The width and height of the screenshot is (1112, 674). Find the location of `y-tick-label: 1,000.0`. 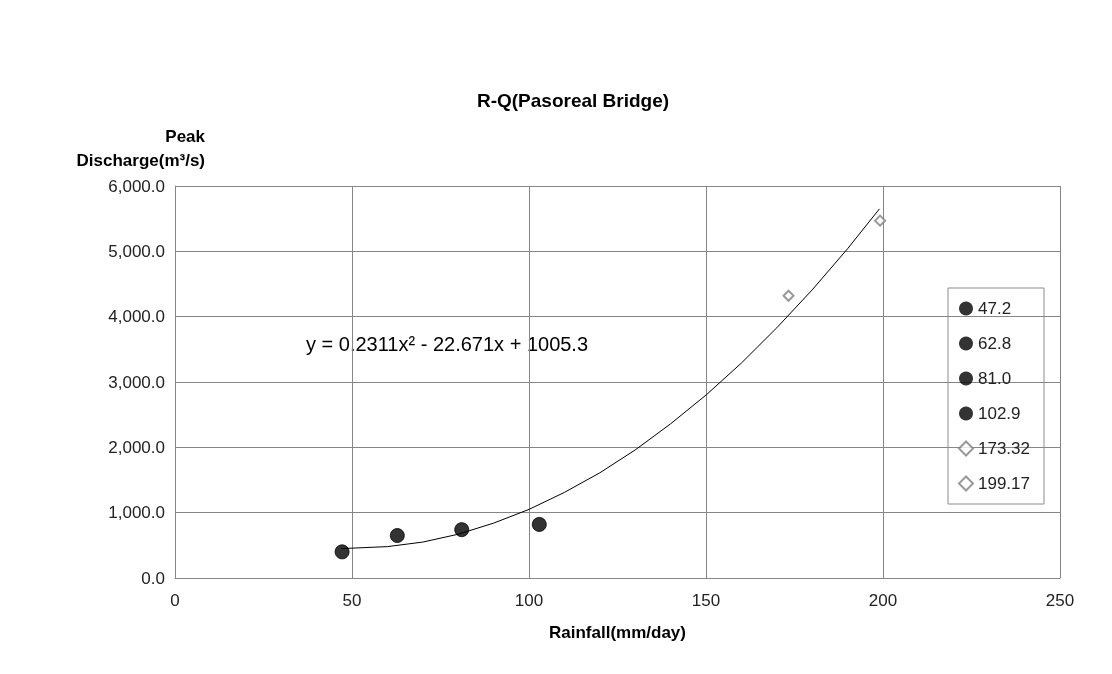

y-tick-label: 1,000.0 is located at coordinates (136, 513).